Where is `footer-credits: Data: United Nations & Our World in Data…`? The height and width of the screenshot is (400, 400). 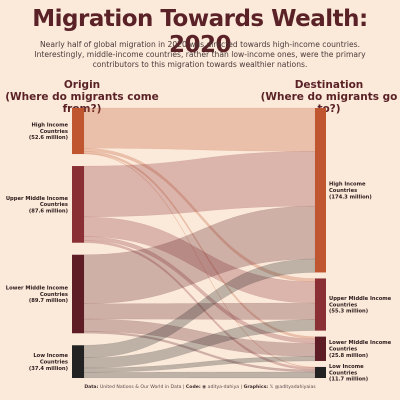
footer-credits: Data: United Nations & Our World in Data… is located at coordinates (200, 387).